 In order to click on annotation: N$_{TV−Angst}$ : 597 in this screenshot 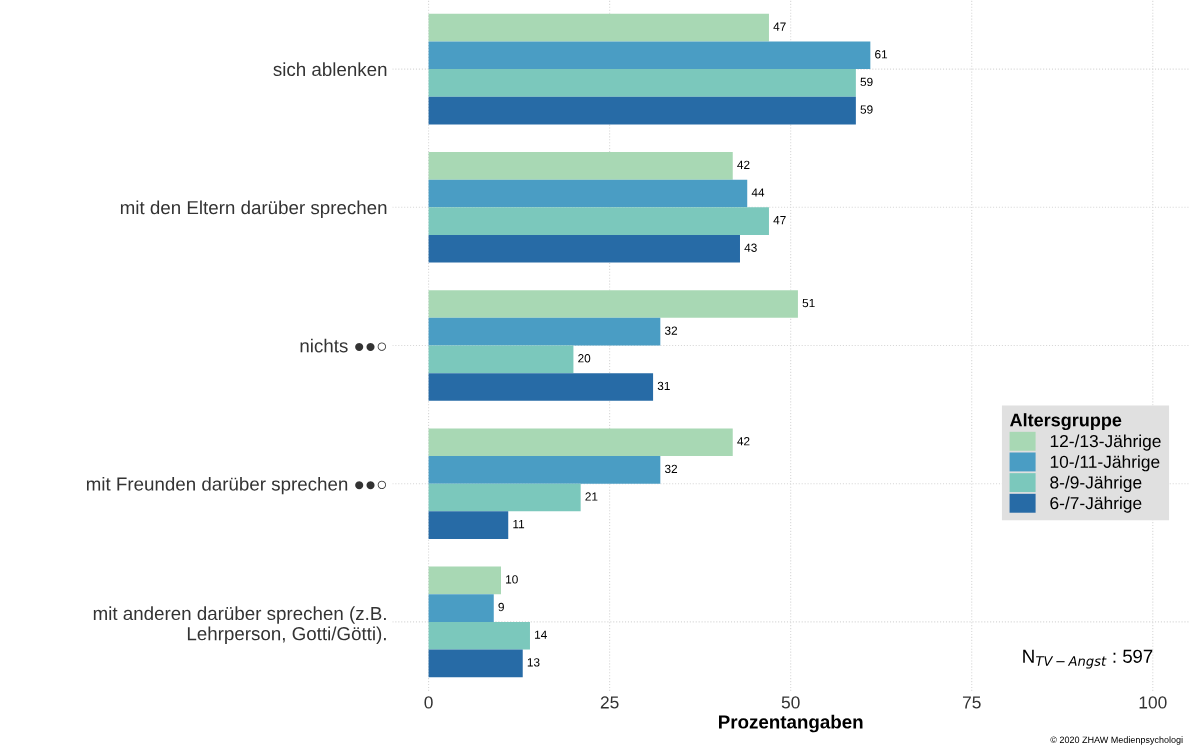, I will do `click(1088, 659)`.